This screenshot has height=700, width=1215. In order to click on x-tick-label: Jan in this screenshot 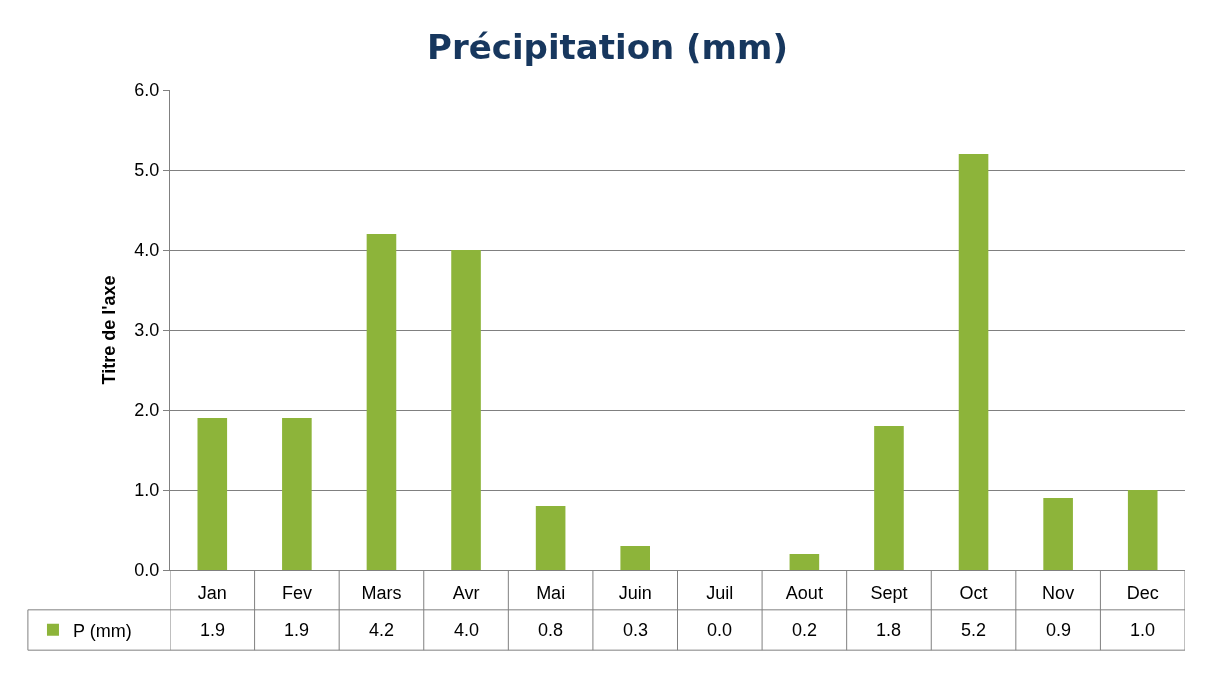, I will do `click(212, 592)`.